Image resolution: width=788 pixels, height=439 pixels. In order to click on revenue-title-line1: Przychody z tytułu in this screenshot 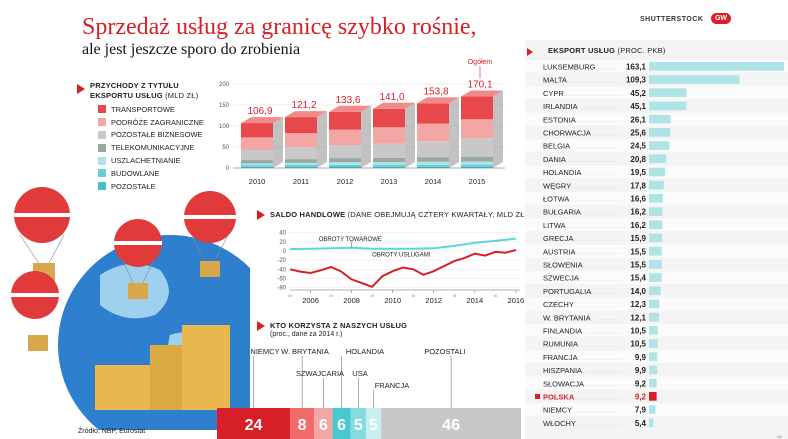, I will do `click(134, 85)`.